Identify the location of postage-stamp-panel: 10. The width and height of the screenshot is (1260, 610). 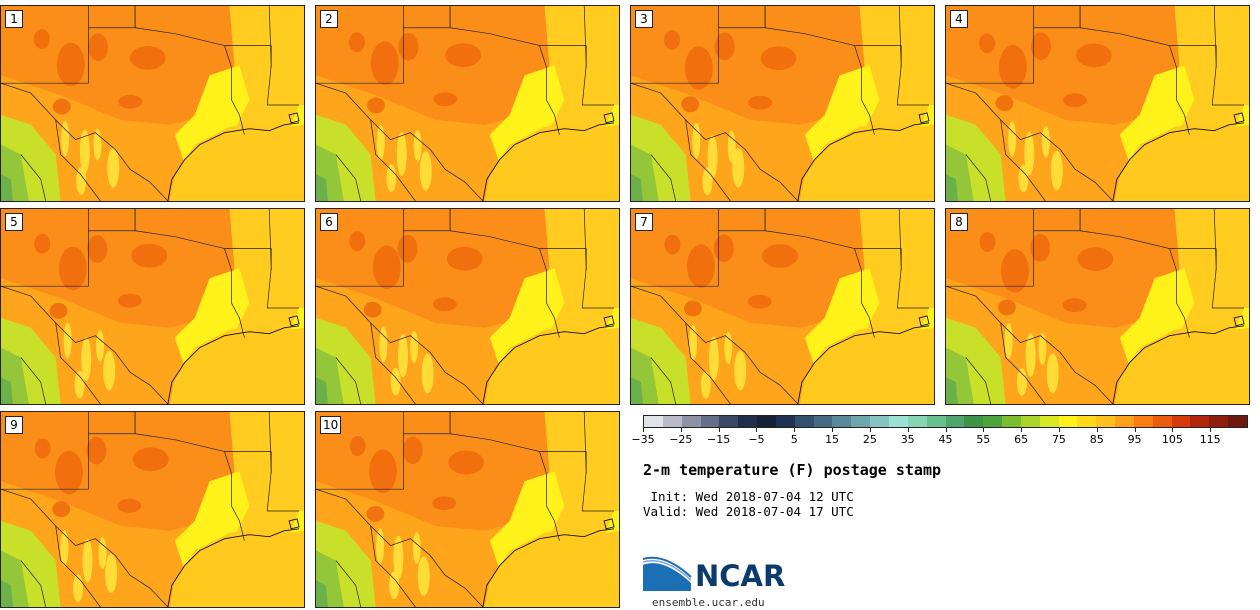
(467, 509).